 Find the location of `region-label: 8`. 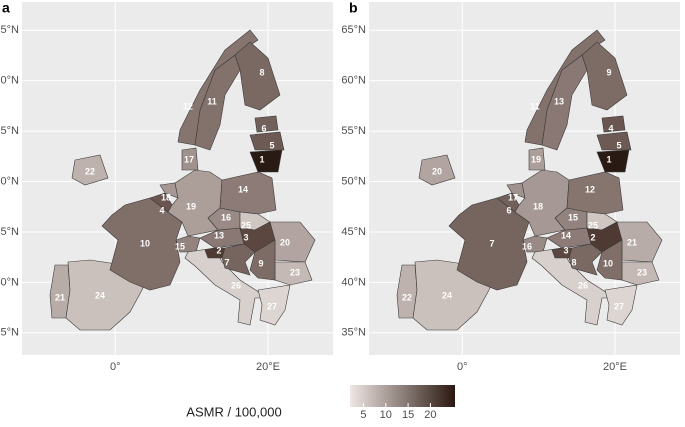

region-label: 8 is located at coordinates (573, 262).